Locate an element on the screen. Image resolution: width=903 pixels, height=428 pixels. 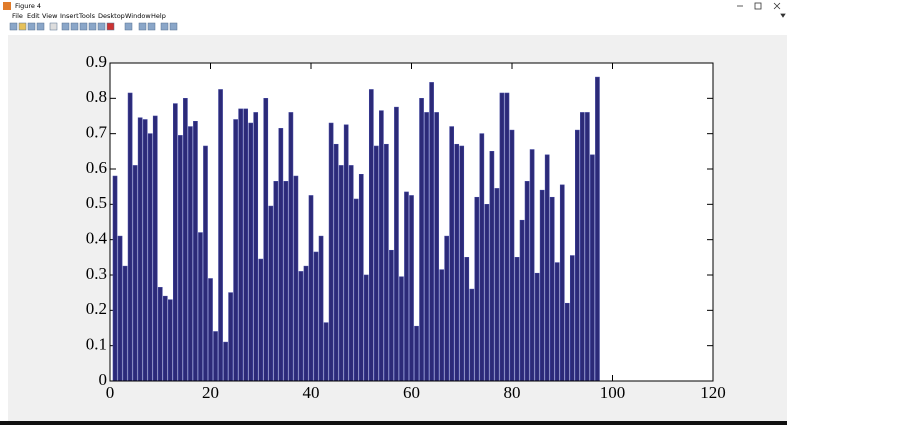
menu-item: Tools is located at coordinates (87, 16).